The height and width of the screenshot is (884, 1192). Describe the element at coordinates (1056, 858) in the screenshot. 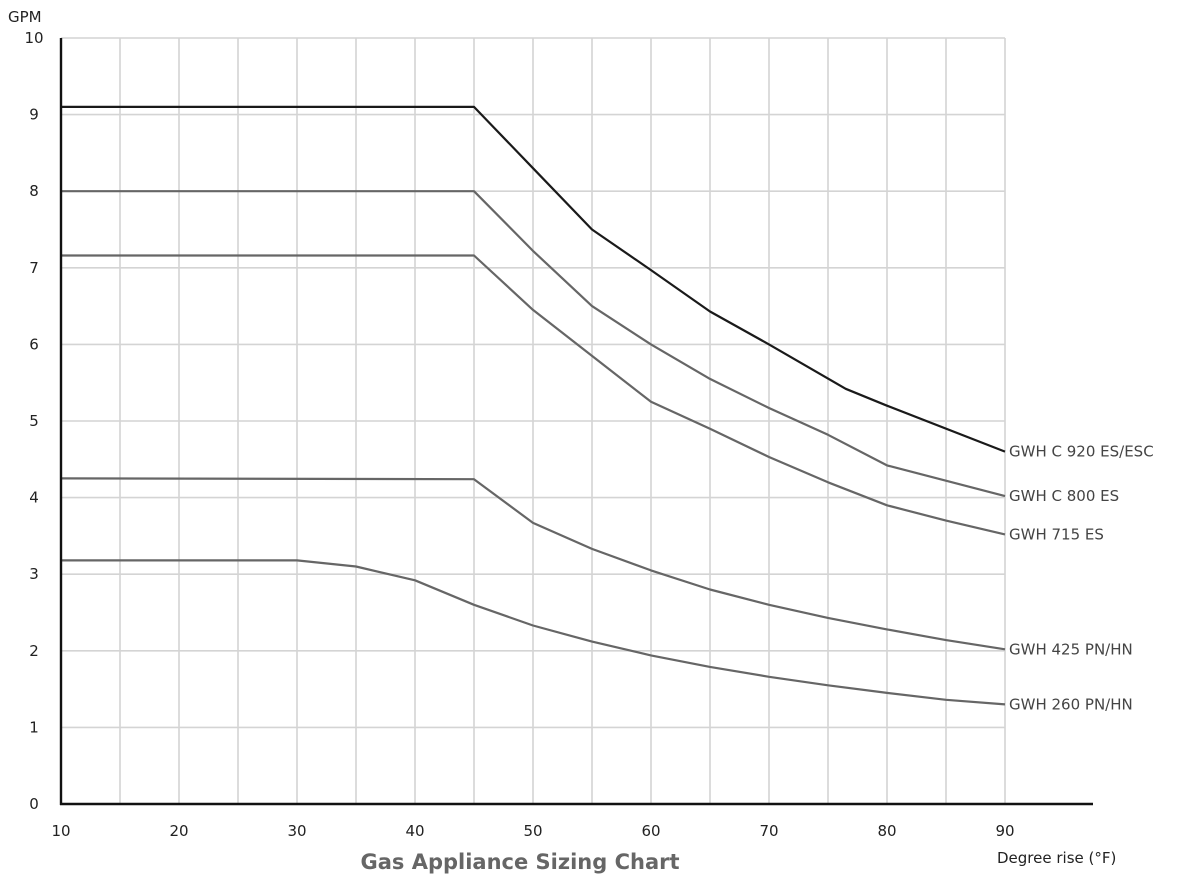

I see `x-axis-title: Degree rise (°F)` at that location.